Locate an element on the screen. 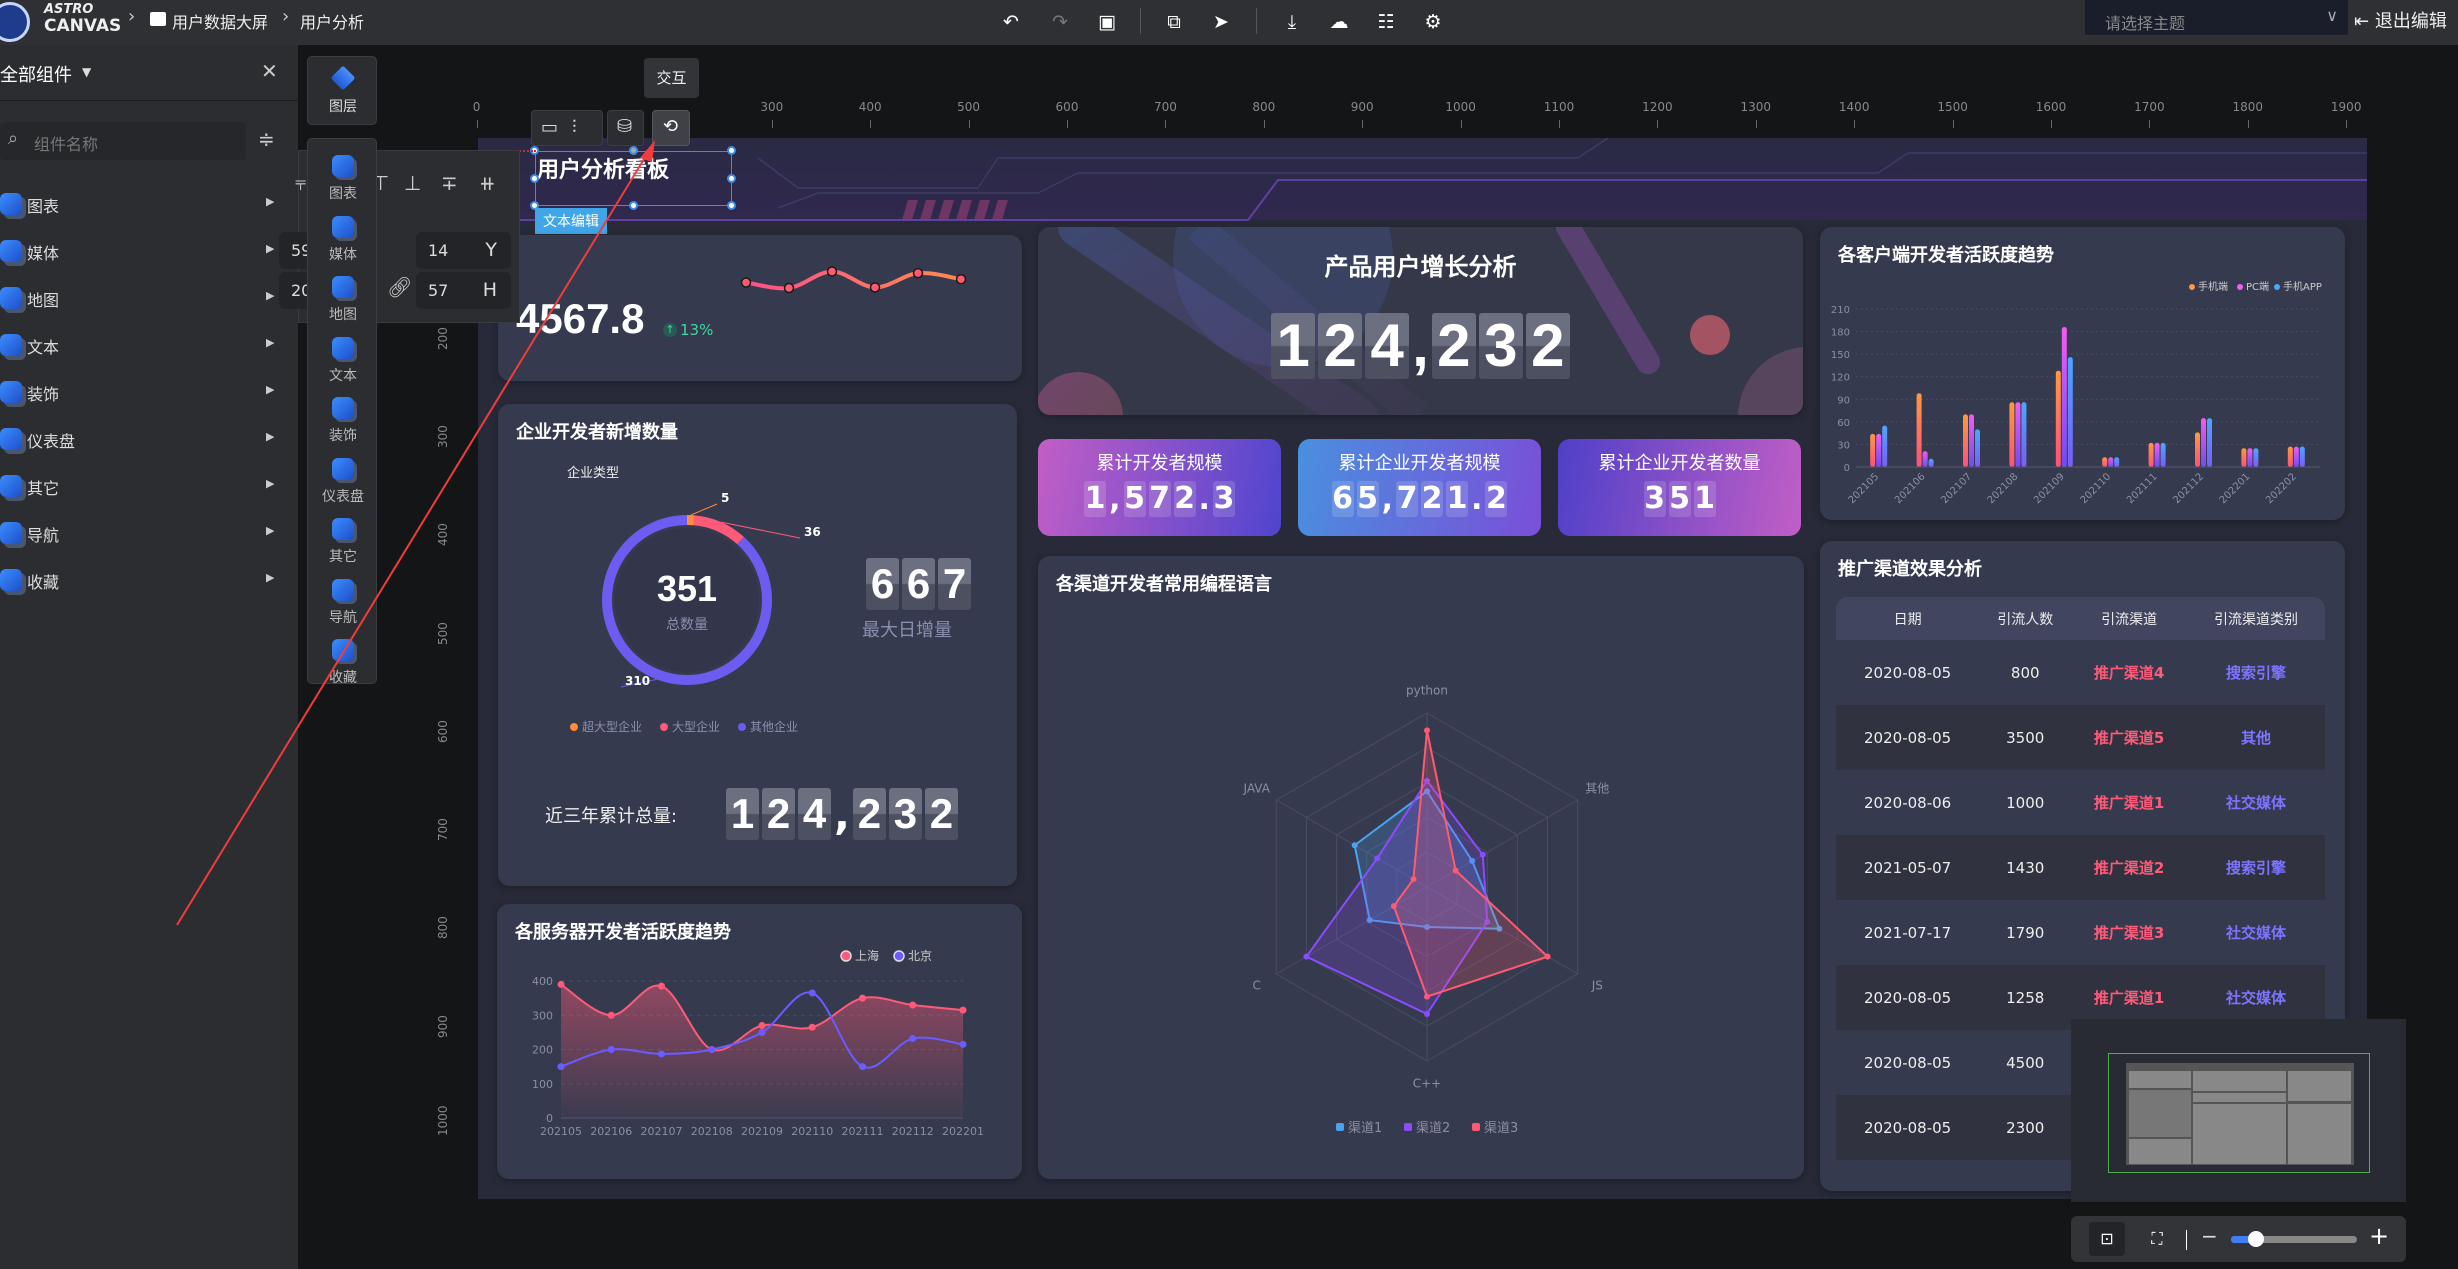 This screenshot has height=1269, width=2458. y-input: 14 Y is located at coordinates (463, 250).